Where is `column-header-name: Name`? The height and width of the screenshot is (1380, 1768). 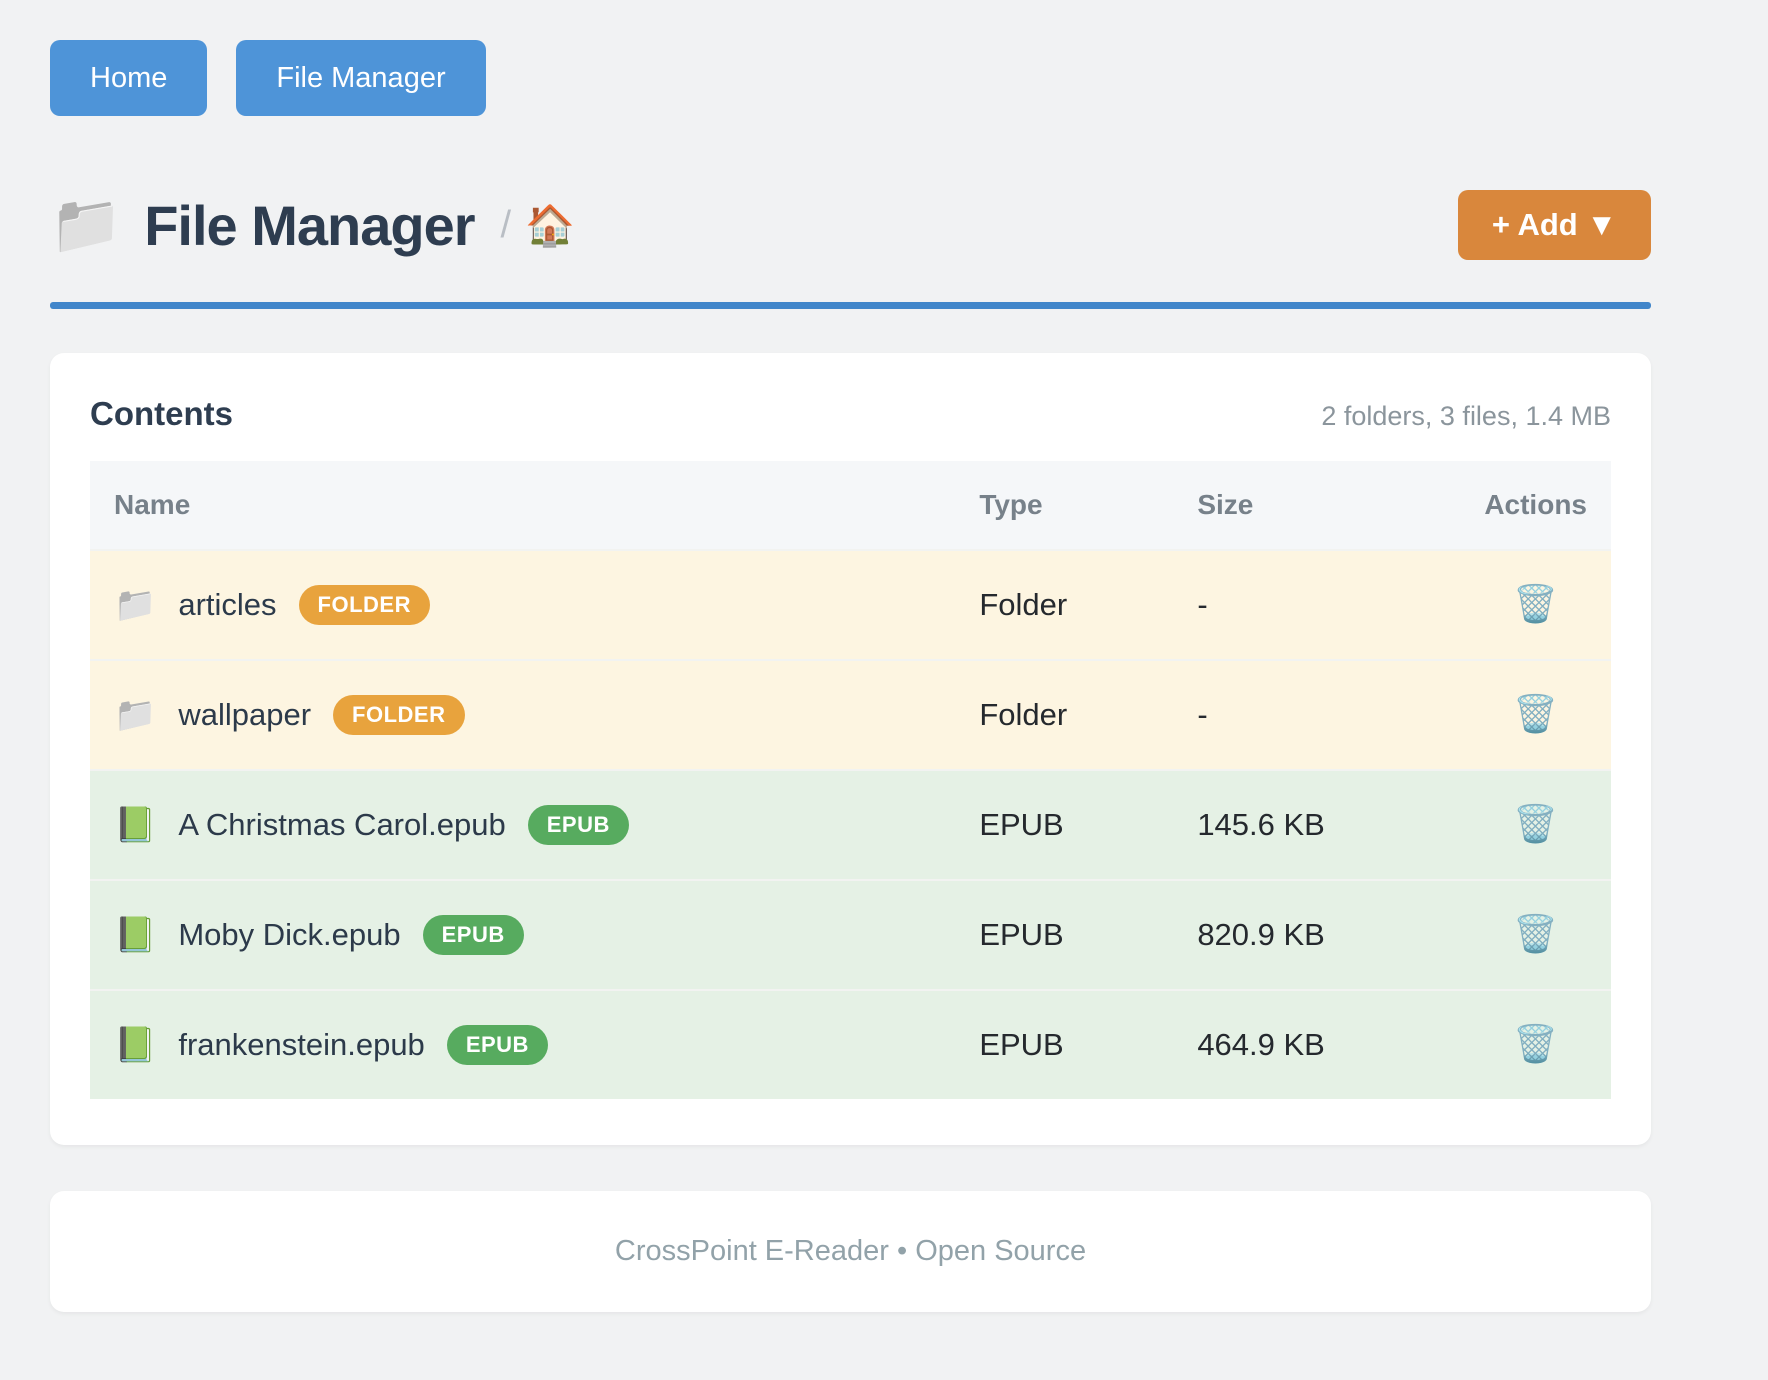 column-header-name: Name is located at coordinates (523, 505).